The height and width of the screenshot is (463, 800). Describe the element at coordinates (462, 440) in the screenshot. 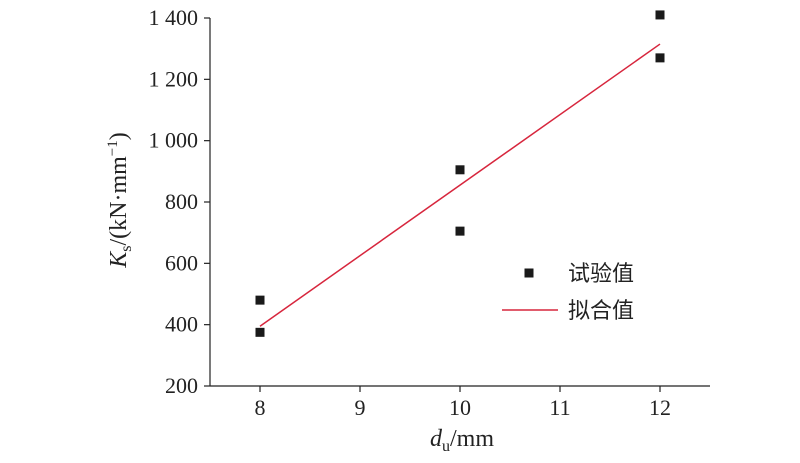

I see `x-axis-title: du/mm` at that location.